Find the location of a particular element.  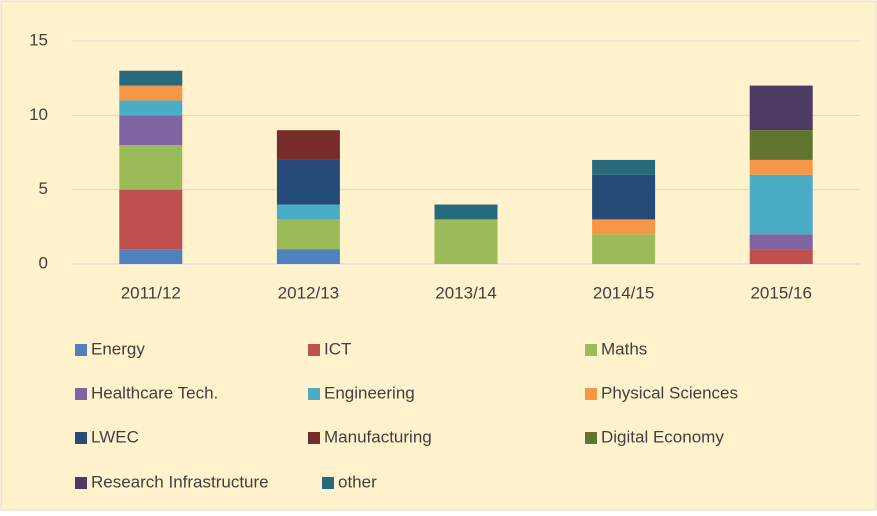

legend-label: Research Infrastructure is located at coordinates (180, 481).